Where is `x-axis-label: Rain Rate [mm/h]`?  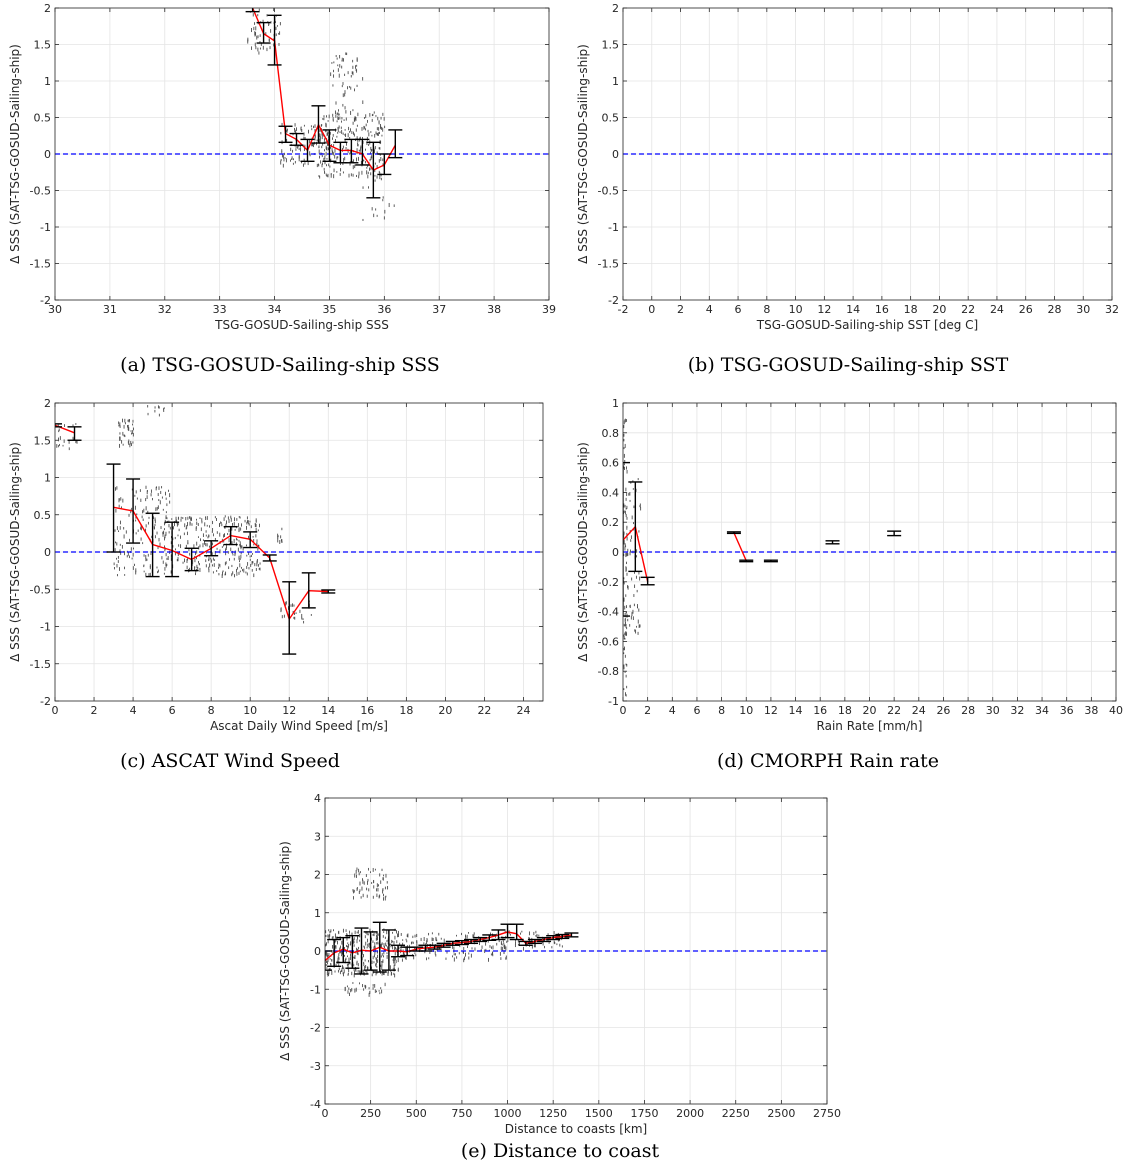 x-axis-label: Rain Rate [mm/h] is located at coordinates (870, 726).